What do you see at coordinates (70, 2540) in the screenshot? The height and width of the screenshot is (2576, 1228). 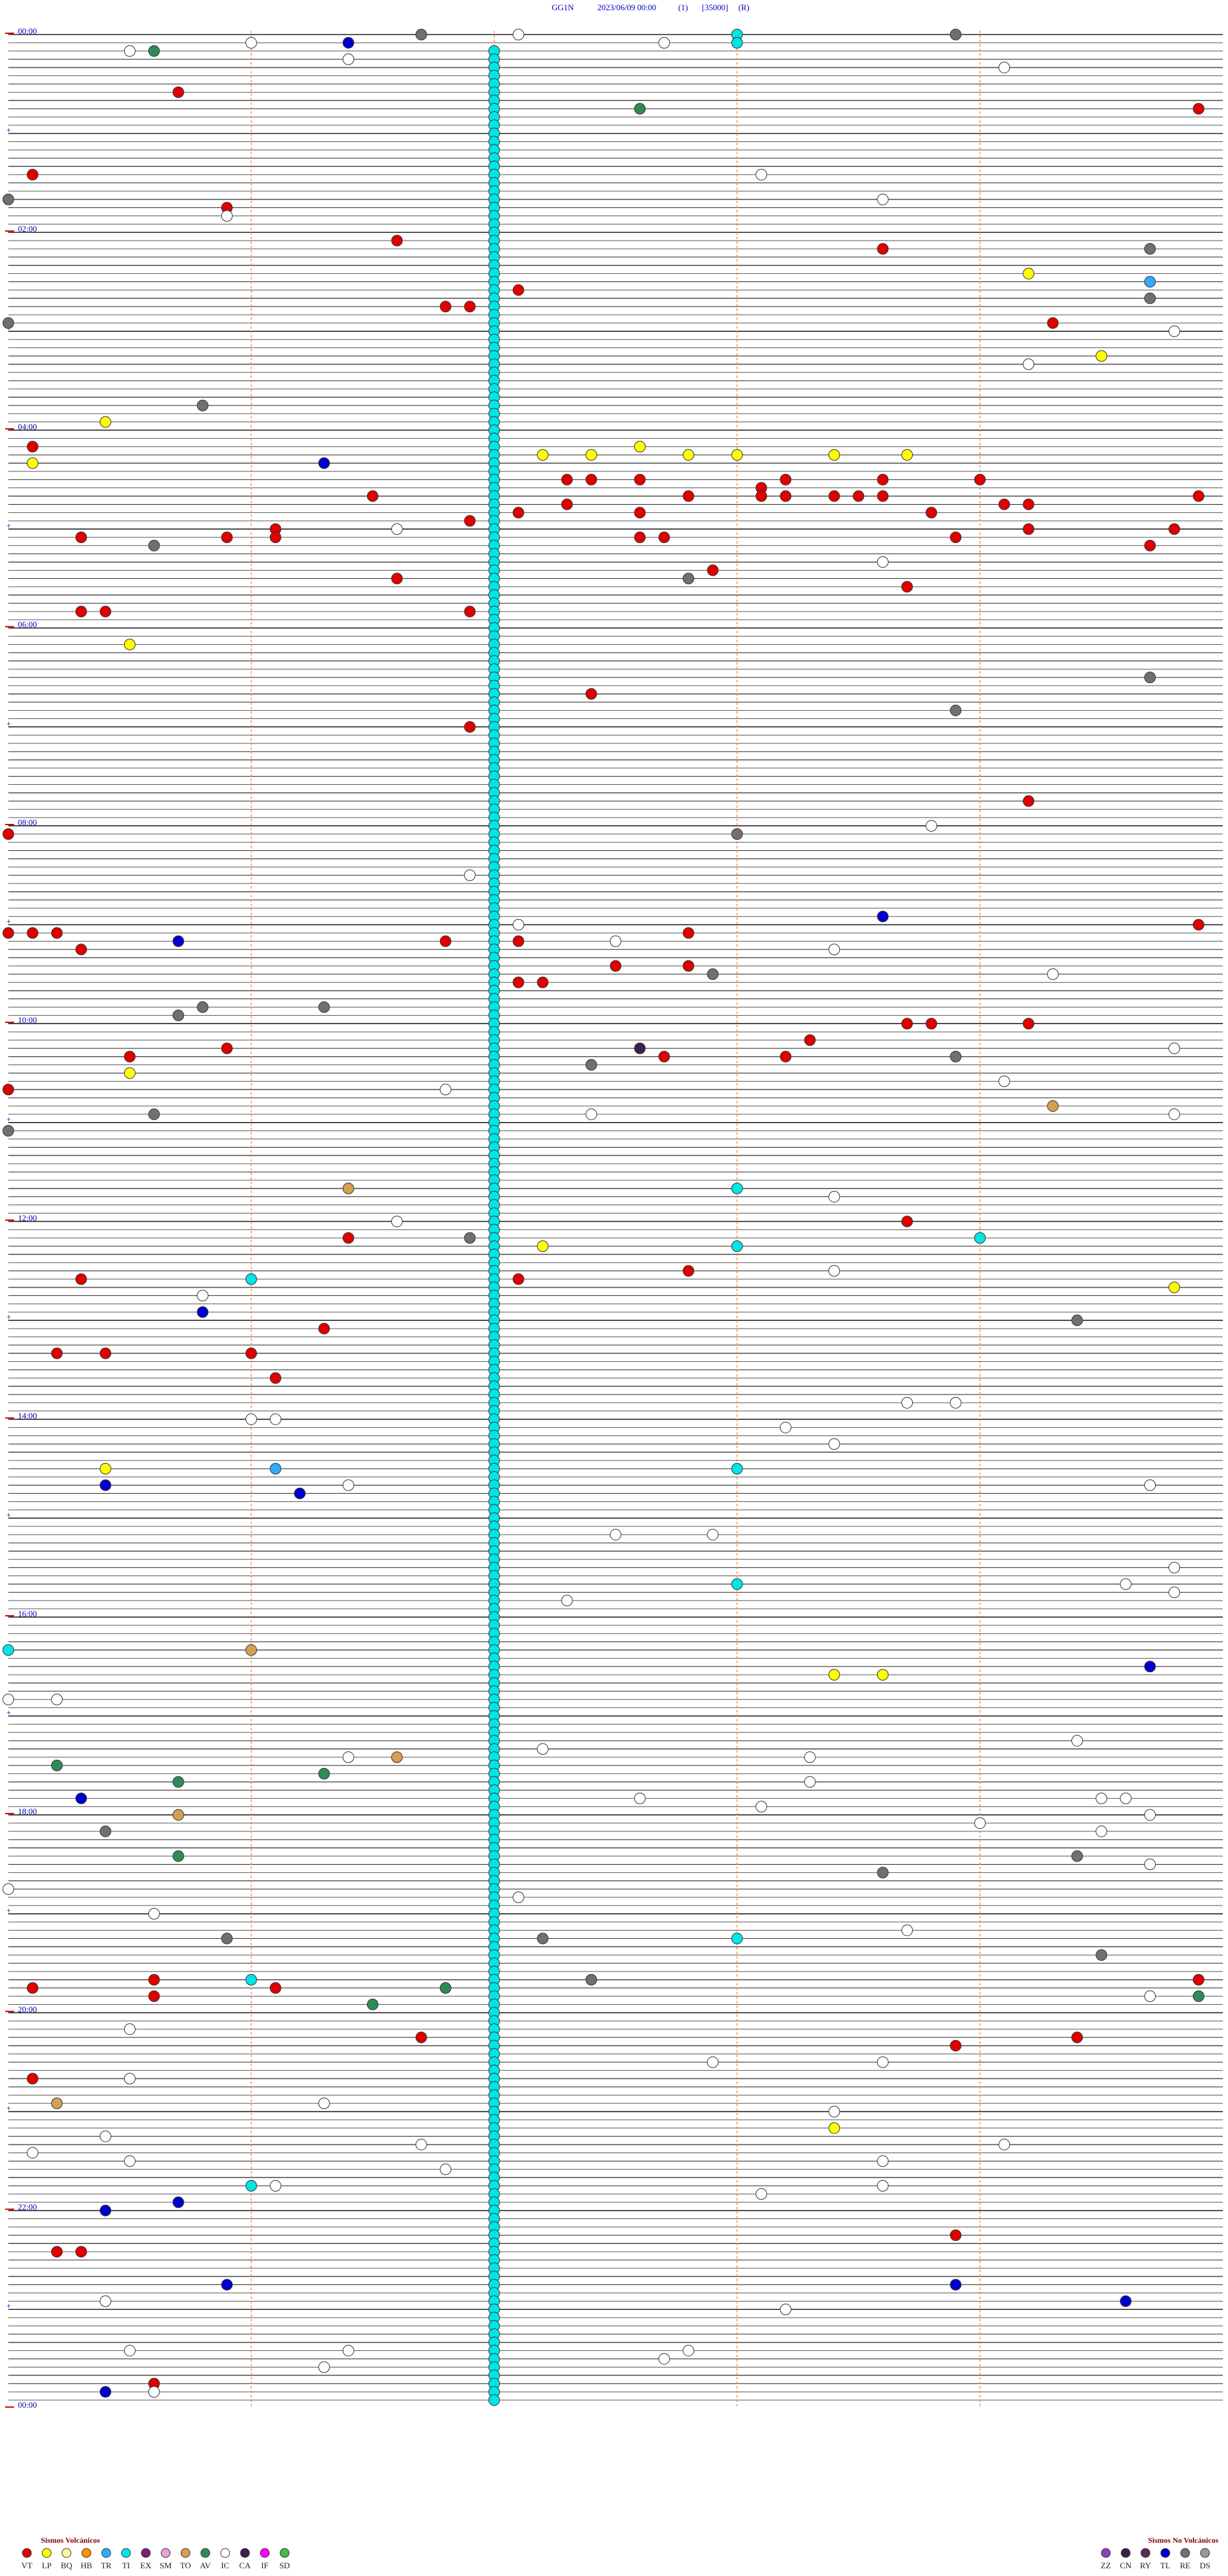 I see `legend-title: Sismos Volcánicos` at bounding box center [70, 2540].